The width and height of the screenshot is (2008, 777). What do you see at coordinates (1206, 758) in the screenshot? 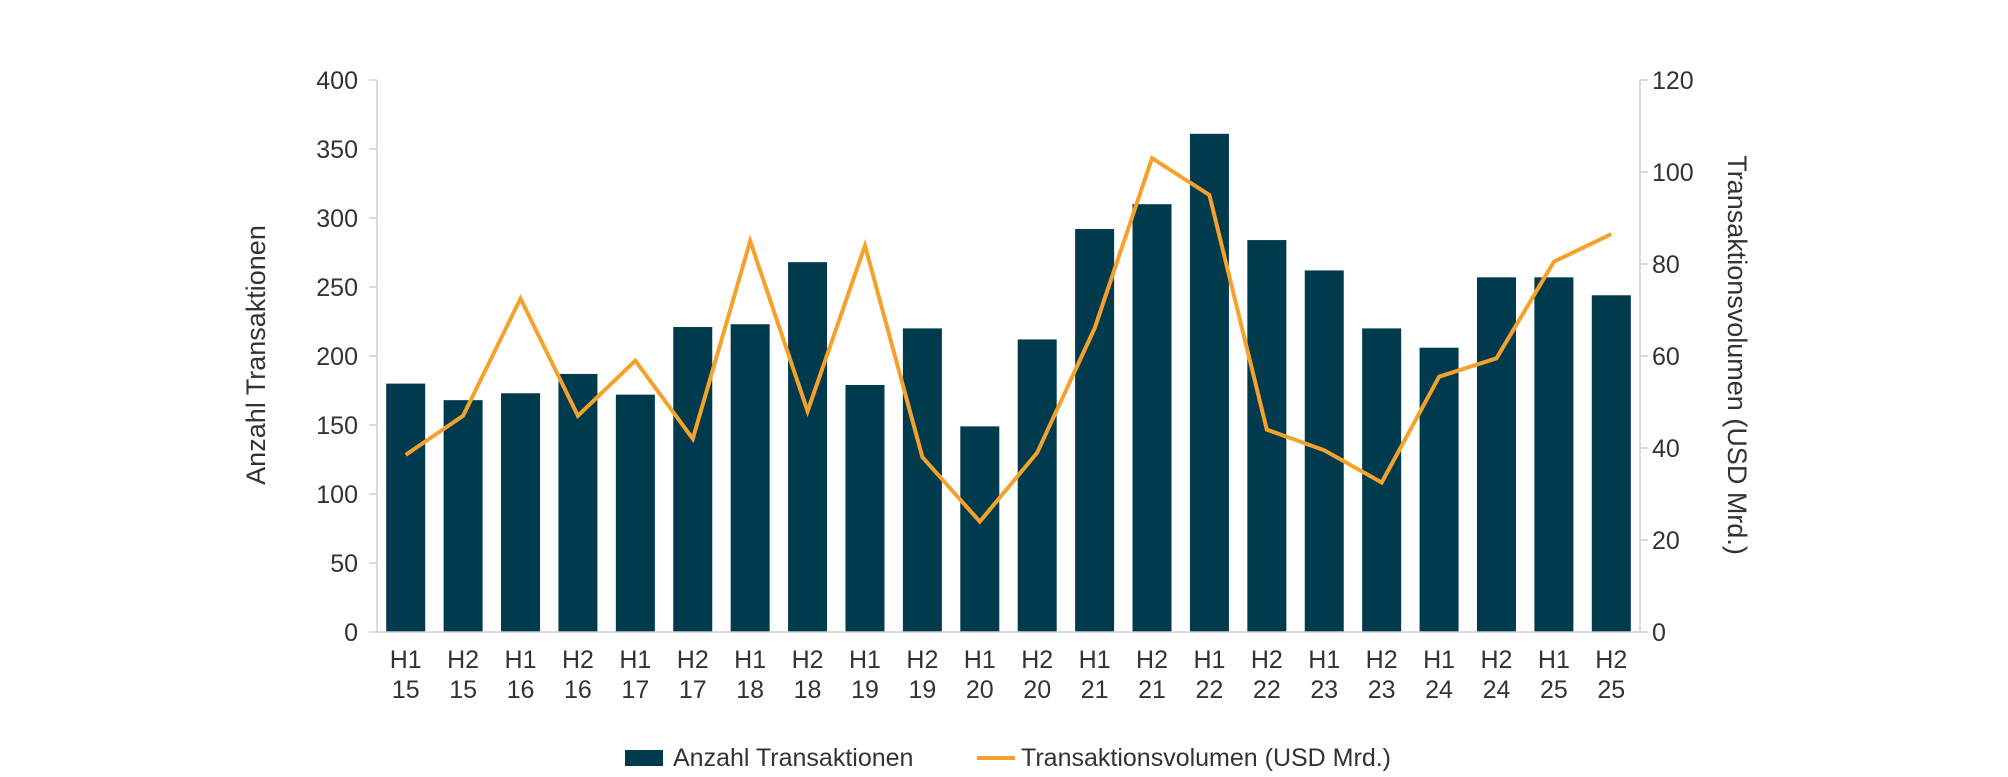
I see `legend-label-line: Transaktionsvolumen (USD Mrd.)` at bounding box center [1206, 758].